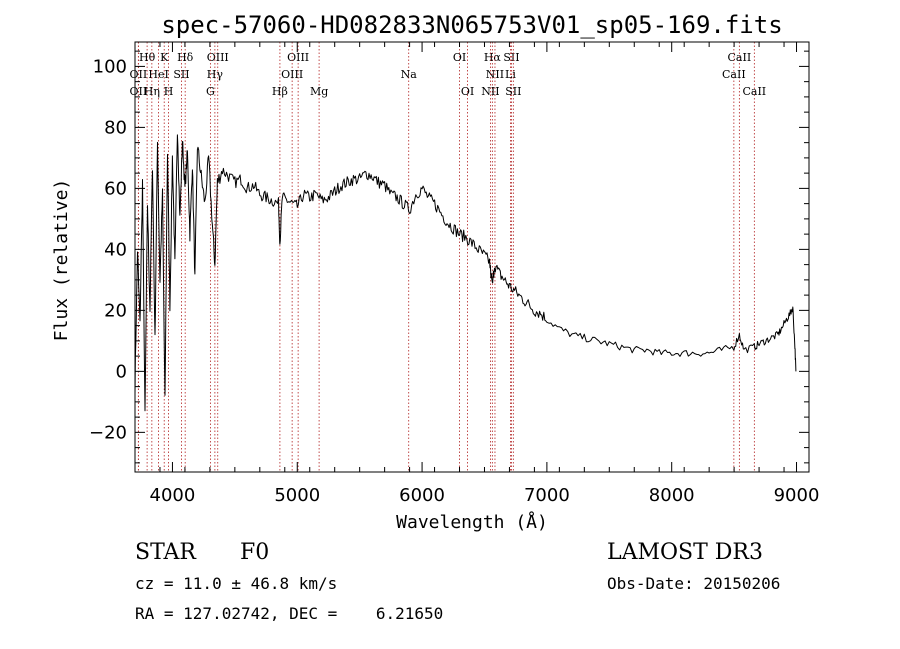 Image resolution: width=900 pixels, height=649 pixels. Describe the element at coordinates (185, 57) in the screenshot. I see `spectral-line-label: Hδ` at that location.